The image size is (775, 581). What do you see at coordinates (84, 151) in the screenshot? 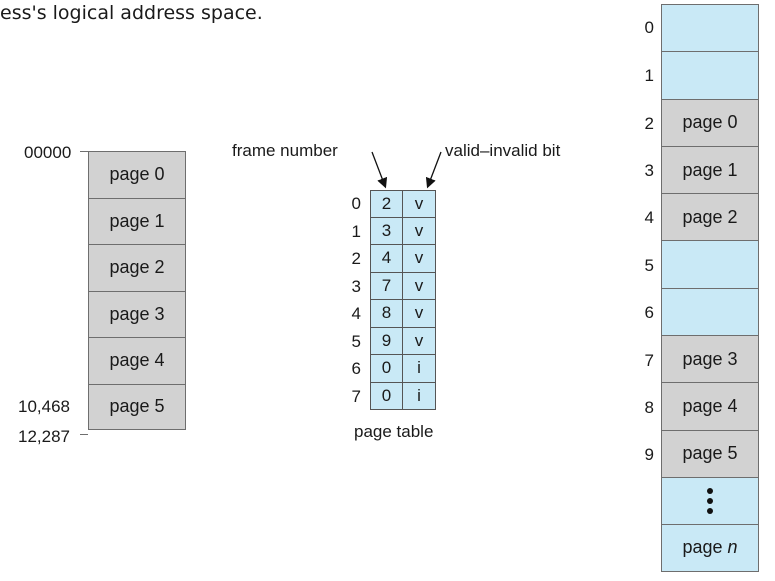
I see `address-start-tick` at bounding box center [84, 151].